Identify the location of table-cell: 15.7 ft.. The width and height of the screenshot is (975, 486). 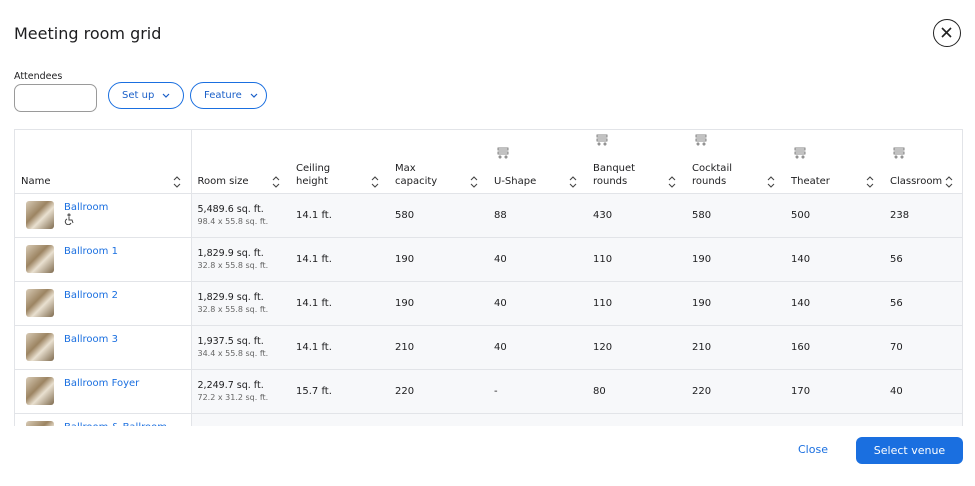
(339, 391).